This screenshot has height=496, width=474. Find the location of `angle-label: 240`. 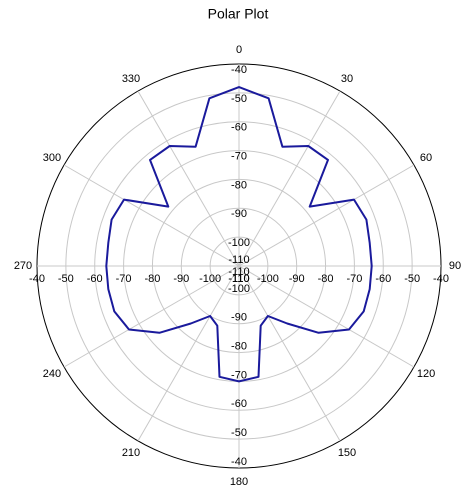

angle-label: 240 is located at coordinates (52, 374).